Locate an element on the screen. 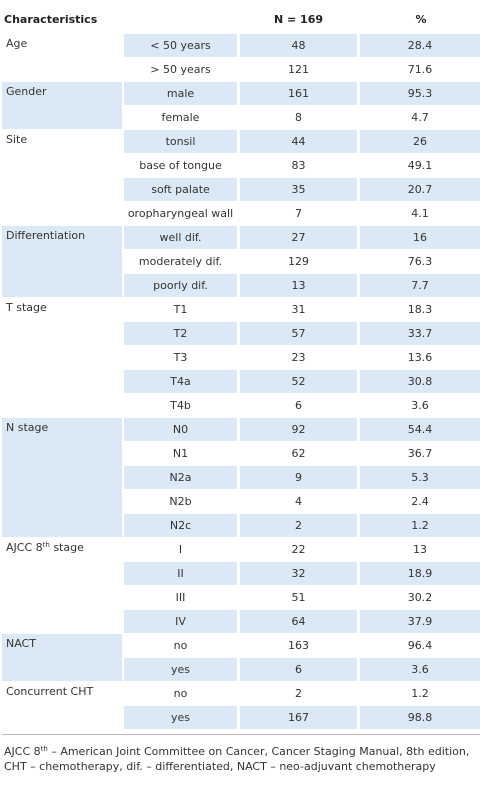 Image resolution: width=482 pixels, height=800 pixels. percent-cell: 13 is located at coordinates (420, 549).